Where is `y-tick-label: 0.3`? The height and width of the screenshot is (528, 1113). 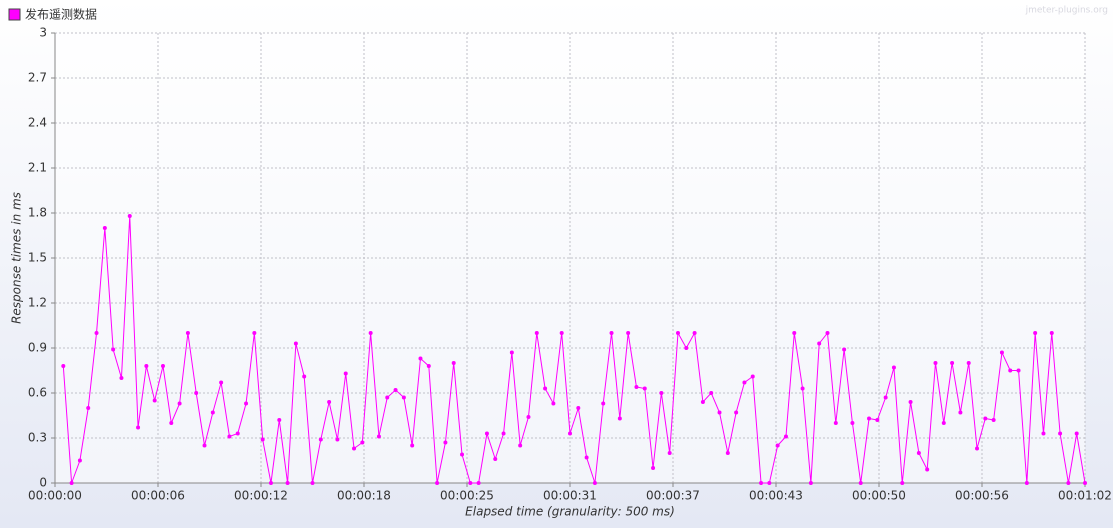
y-tick-label: 0.3 is located at coordinates (37, 438).